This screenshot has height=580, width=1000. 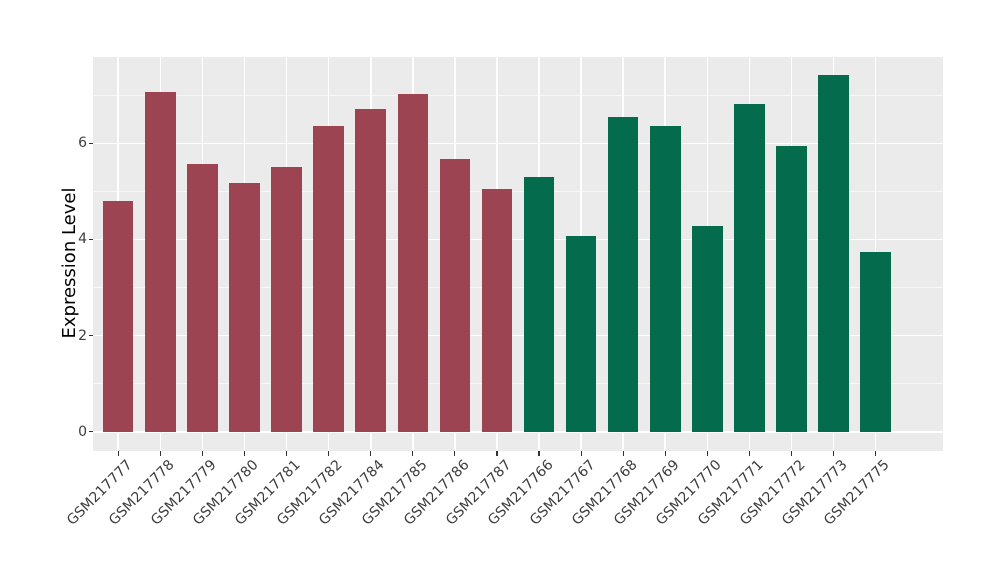 I want to click on x-axis-tick-GSM217769, so click(x=665, y=453).